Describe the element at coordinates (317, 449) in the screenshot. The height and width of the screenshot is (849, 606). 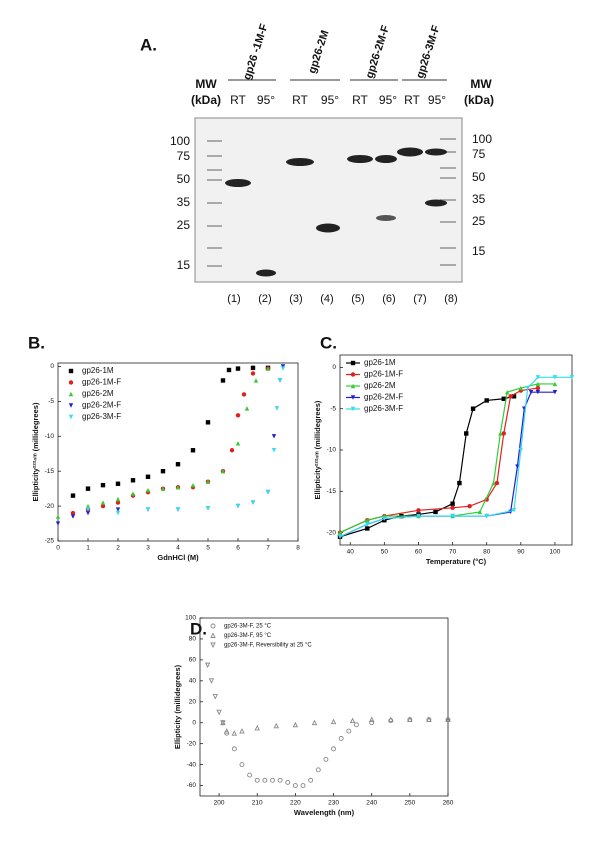
I see `y-axis-label: Ellipticity²²²ⁿᵐ (millidegrees)` at that location.